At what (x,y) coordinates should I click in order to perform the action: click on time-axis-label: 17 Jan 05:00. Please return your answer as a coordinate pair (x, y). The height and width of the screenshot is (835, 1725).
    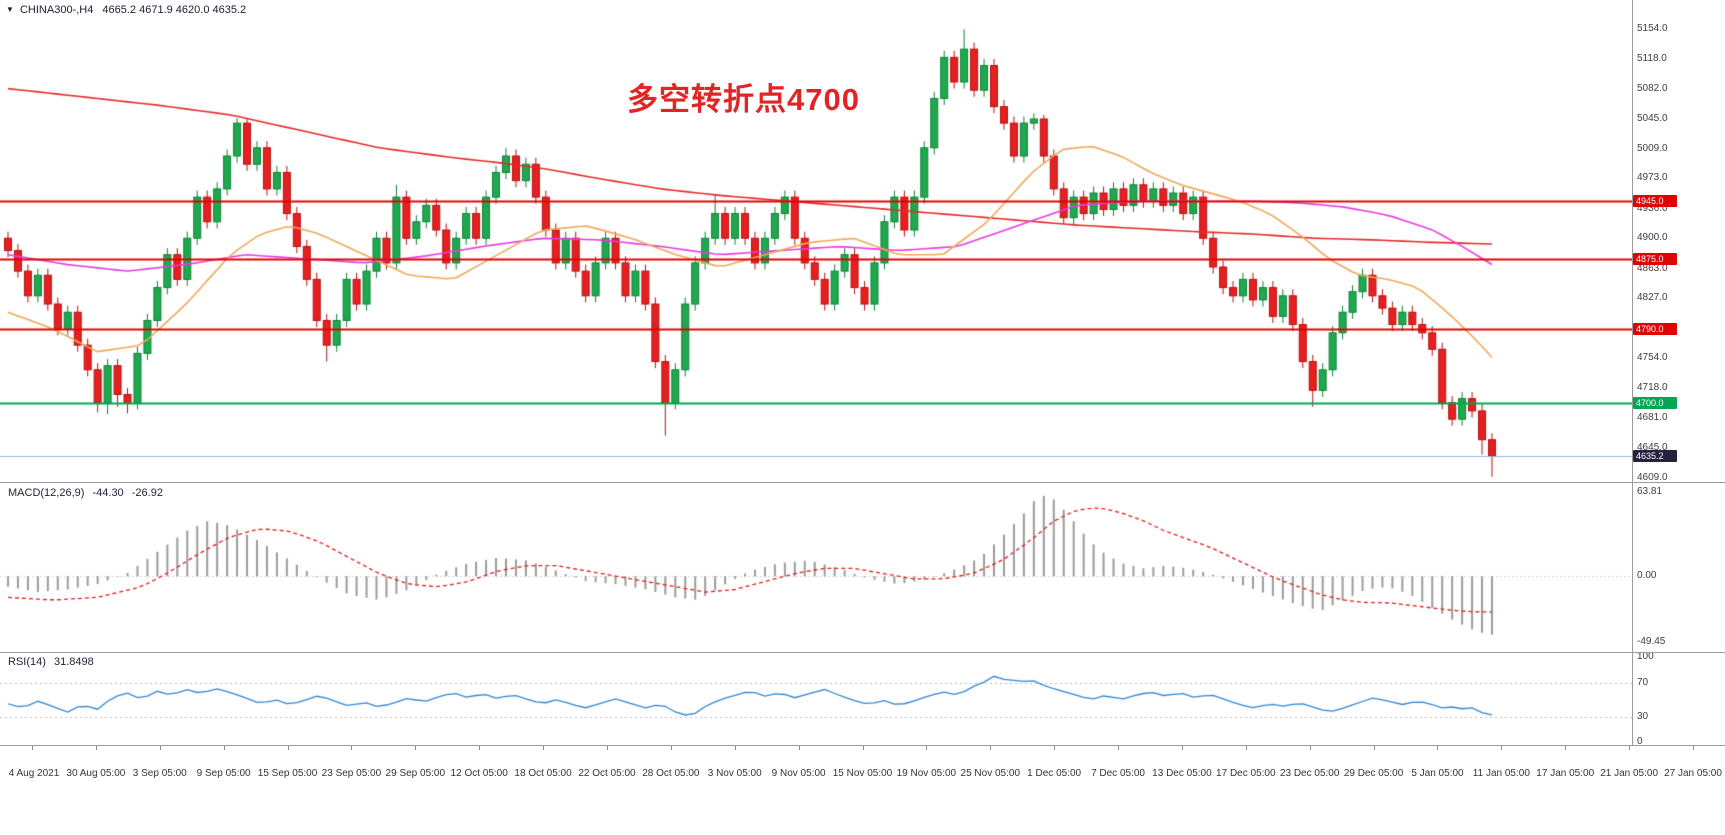
    Looking at the image, I should click on (1565, 773).